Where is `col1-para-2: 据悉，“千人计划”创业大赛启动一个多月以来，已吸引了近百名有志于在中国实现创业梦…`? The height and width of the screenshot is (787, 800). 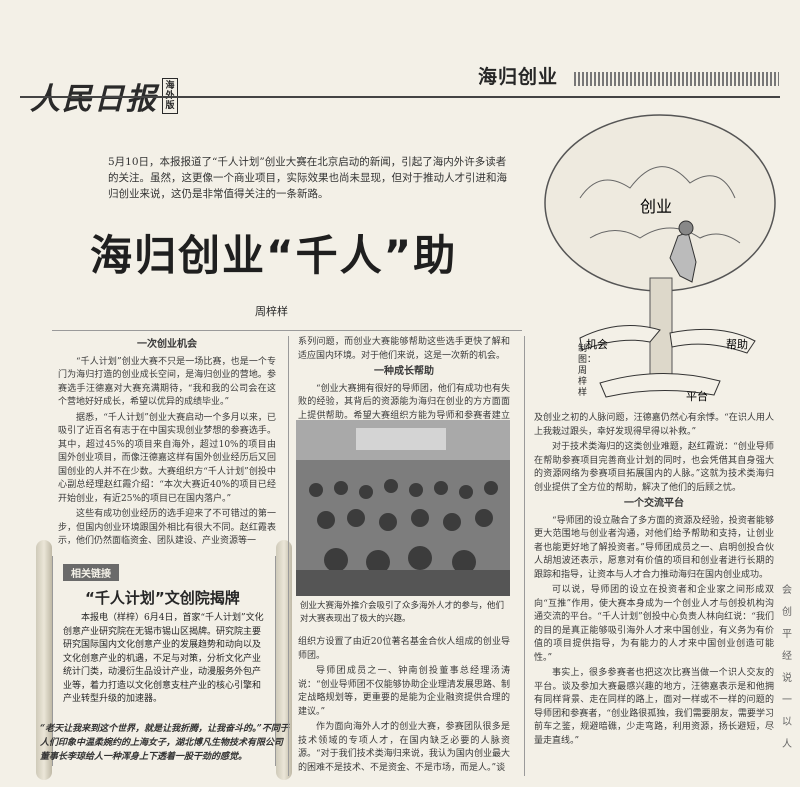
col1-para-2: 据悉，“千人计划”创业大赛启动一个多月以来，已吸引了近百名有志于在中国实现创业梦… is located at coordinates (167, 458).